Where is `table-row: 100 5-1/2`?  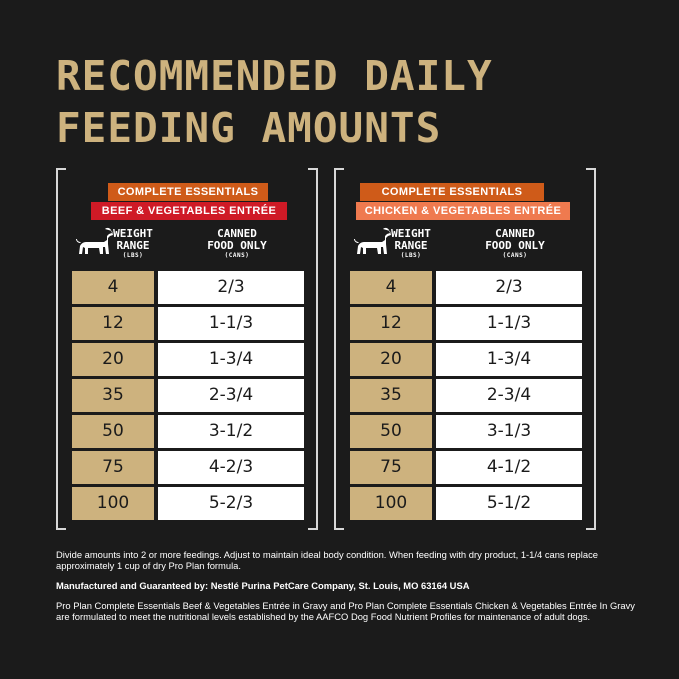 table-row: 100 5-1/2 is located at coordinates (466, 503).